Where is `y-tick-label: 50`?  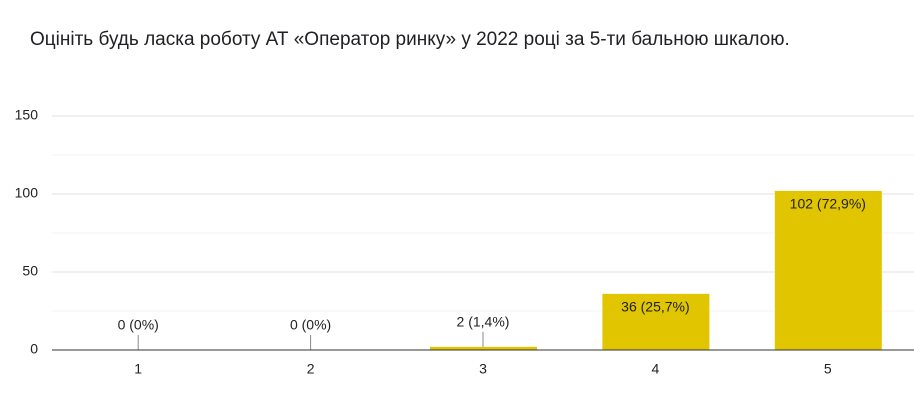 y-tick-label: 50 is located at coordinates (30, 271).